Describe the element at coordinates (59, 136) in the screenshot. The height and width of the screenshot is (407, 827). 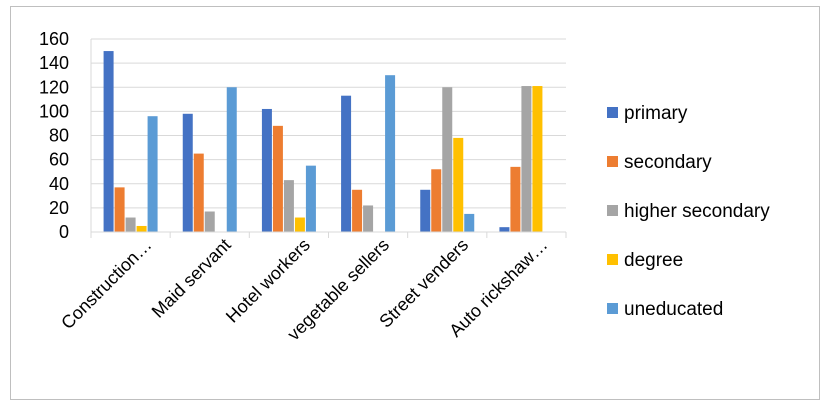
I see `y-tick-label: 80` at that location.